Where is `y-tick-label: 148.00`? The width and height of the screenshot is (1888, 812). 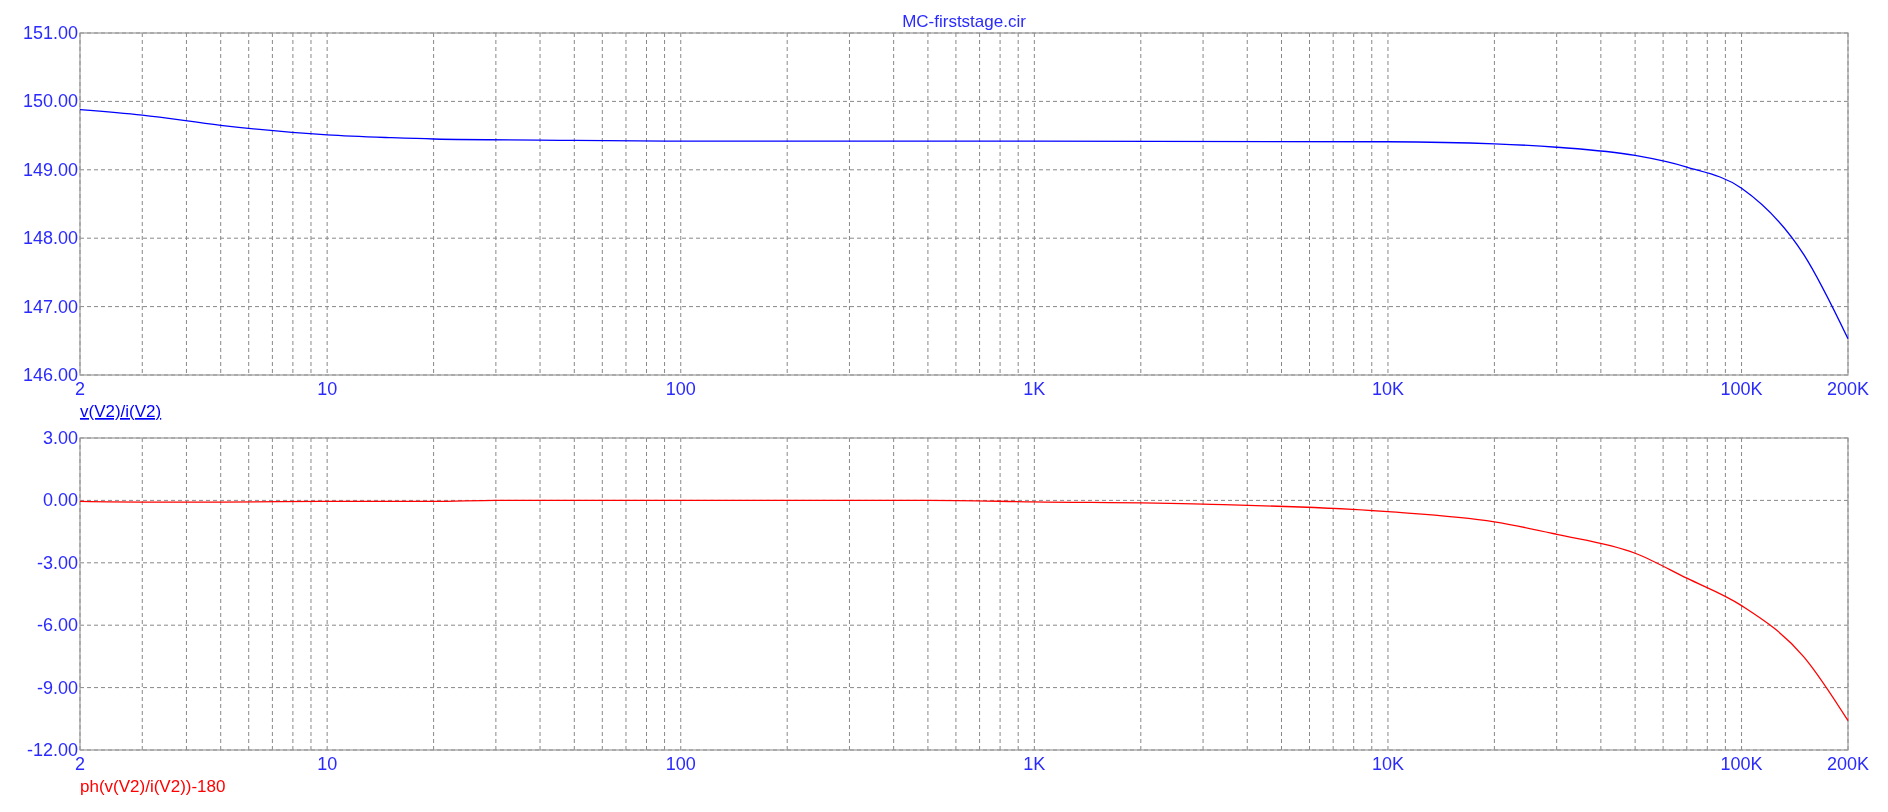 y-tick-label: 148.00 is located at coordinates (50, 238).